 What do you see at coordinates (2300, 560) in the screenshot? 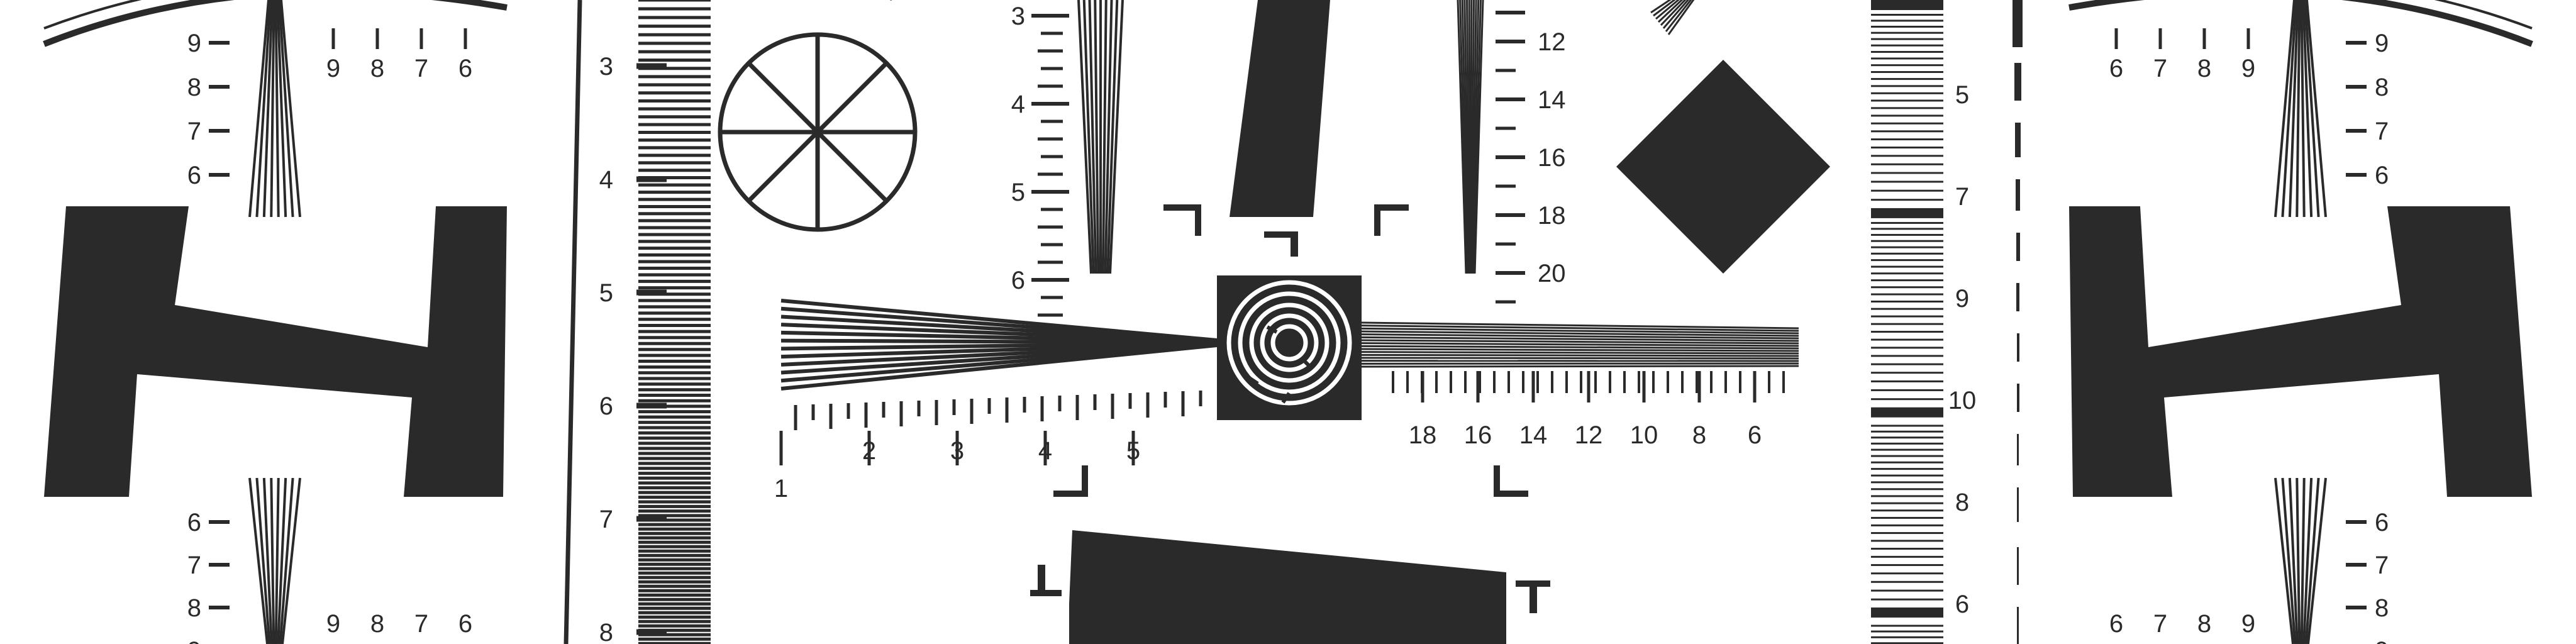
I see `right-bottom-line-fan` at bounding box center [2300, 560].